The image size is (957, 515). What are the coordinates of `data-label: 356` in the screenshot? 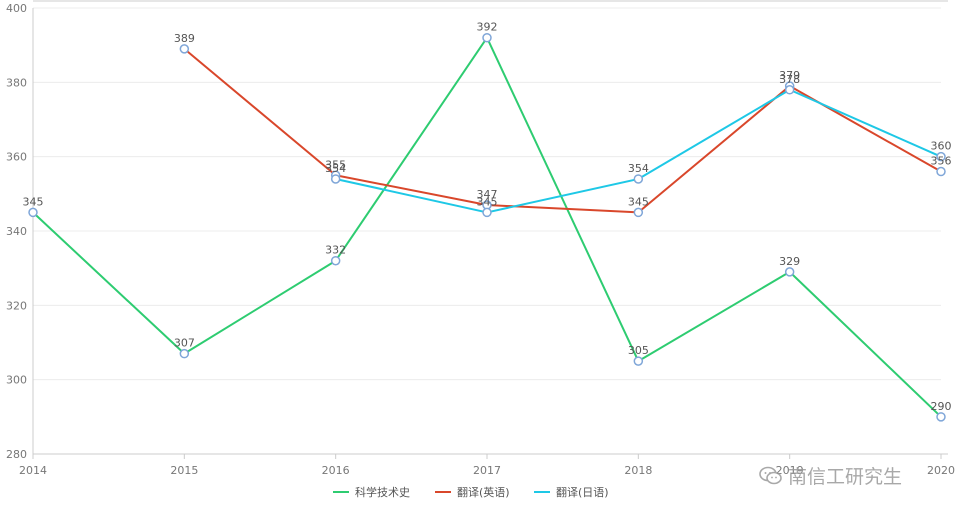 It's located at (941, 161).